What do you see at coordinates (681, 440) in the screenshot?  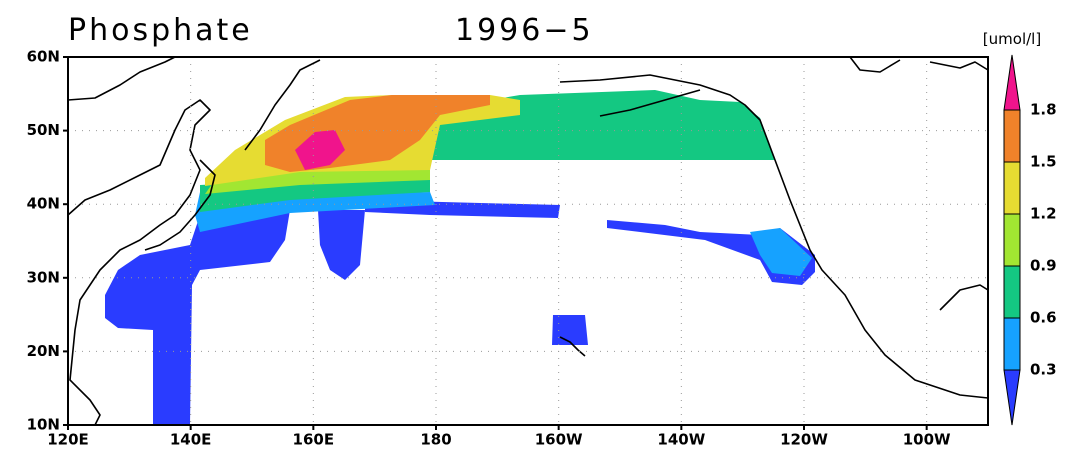 I see `lon-tick-label: 140W` at bounding box center [681, 440].